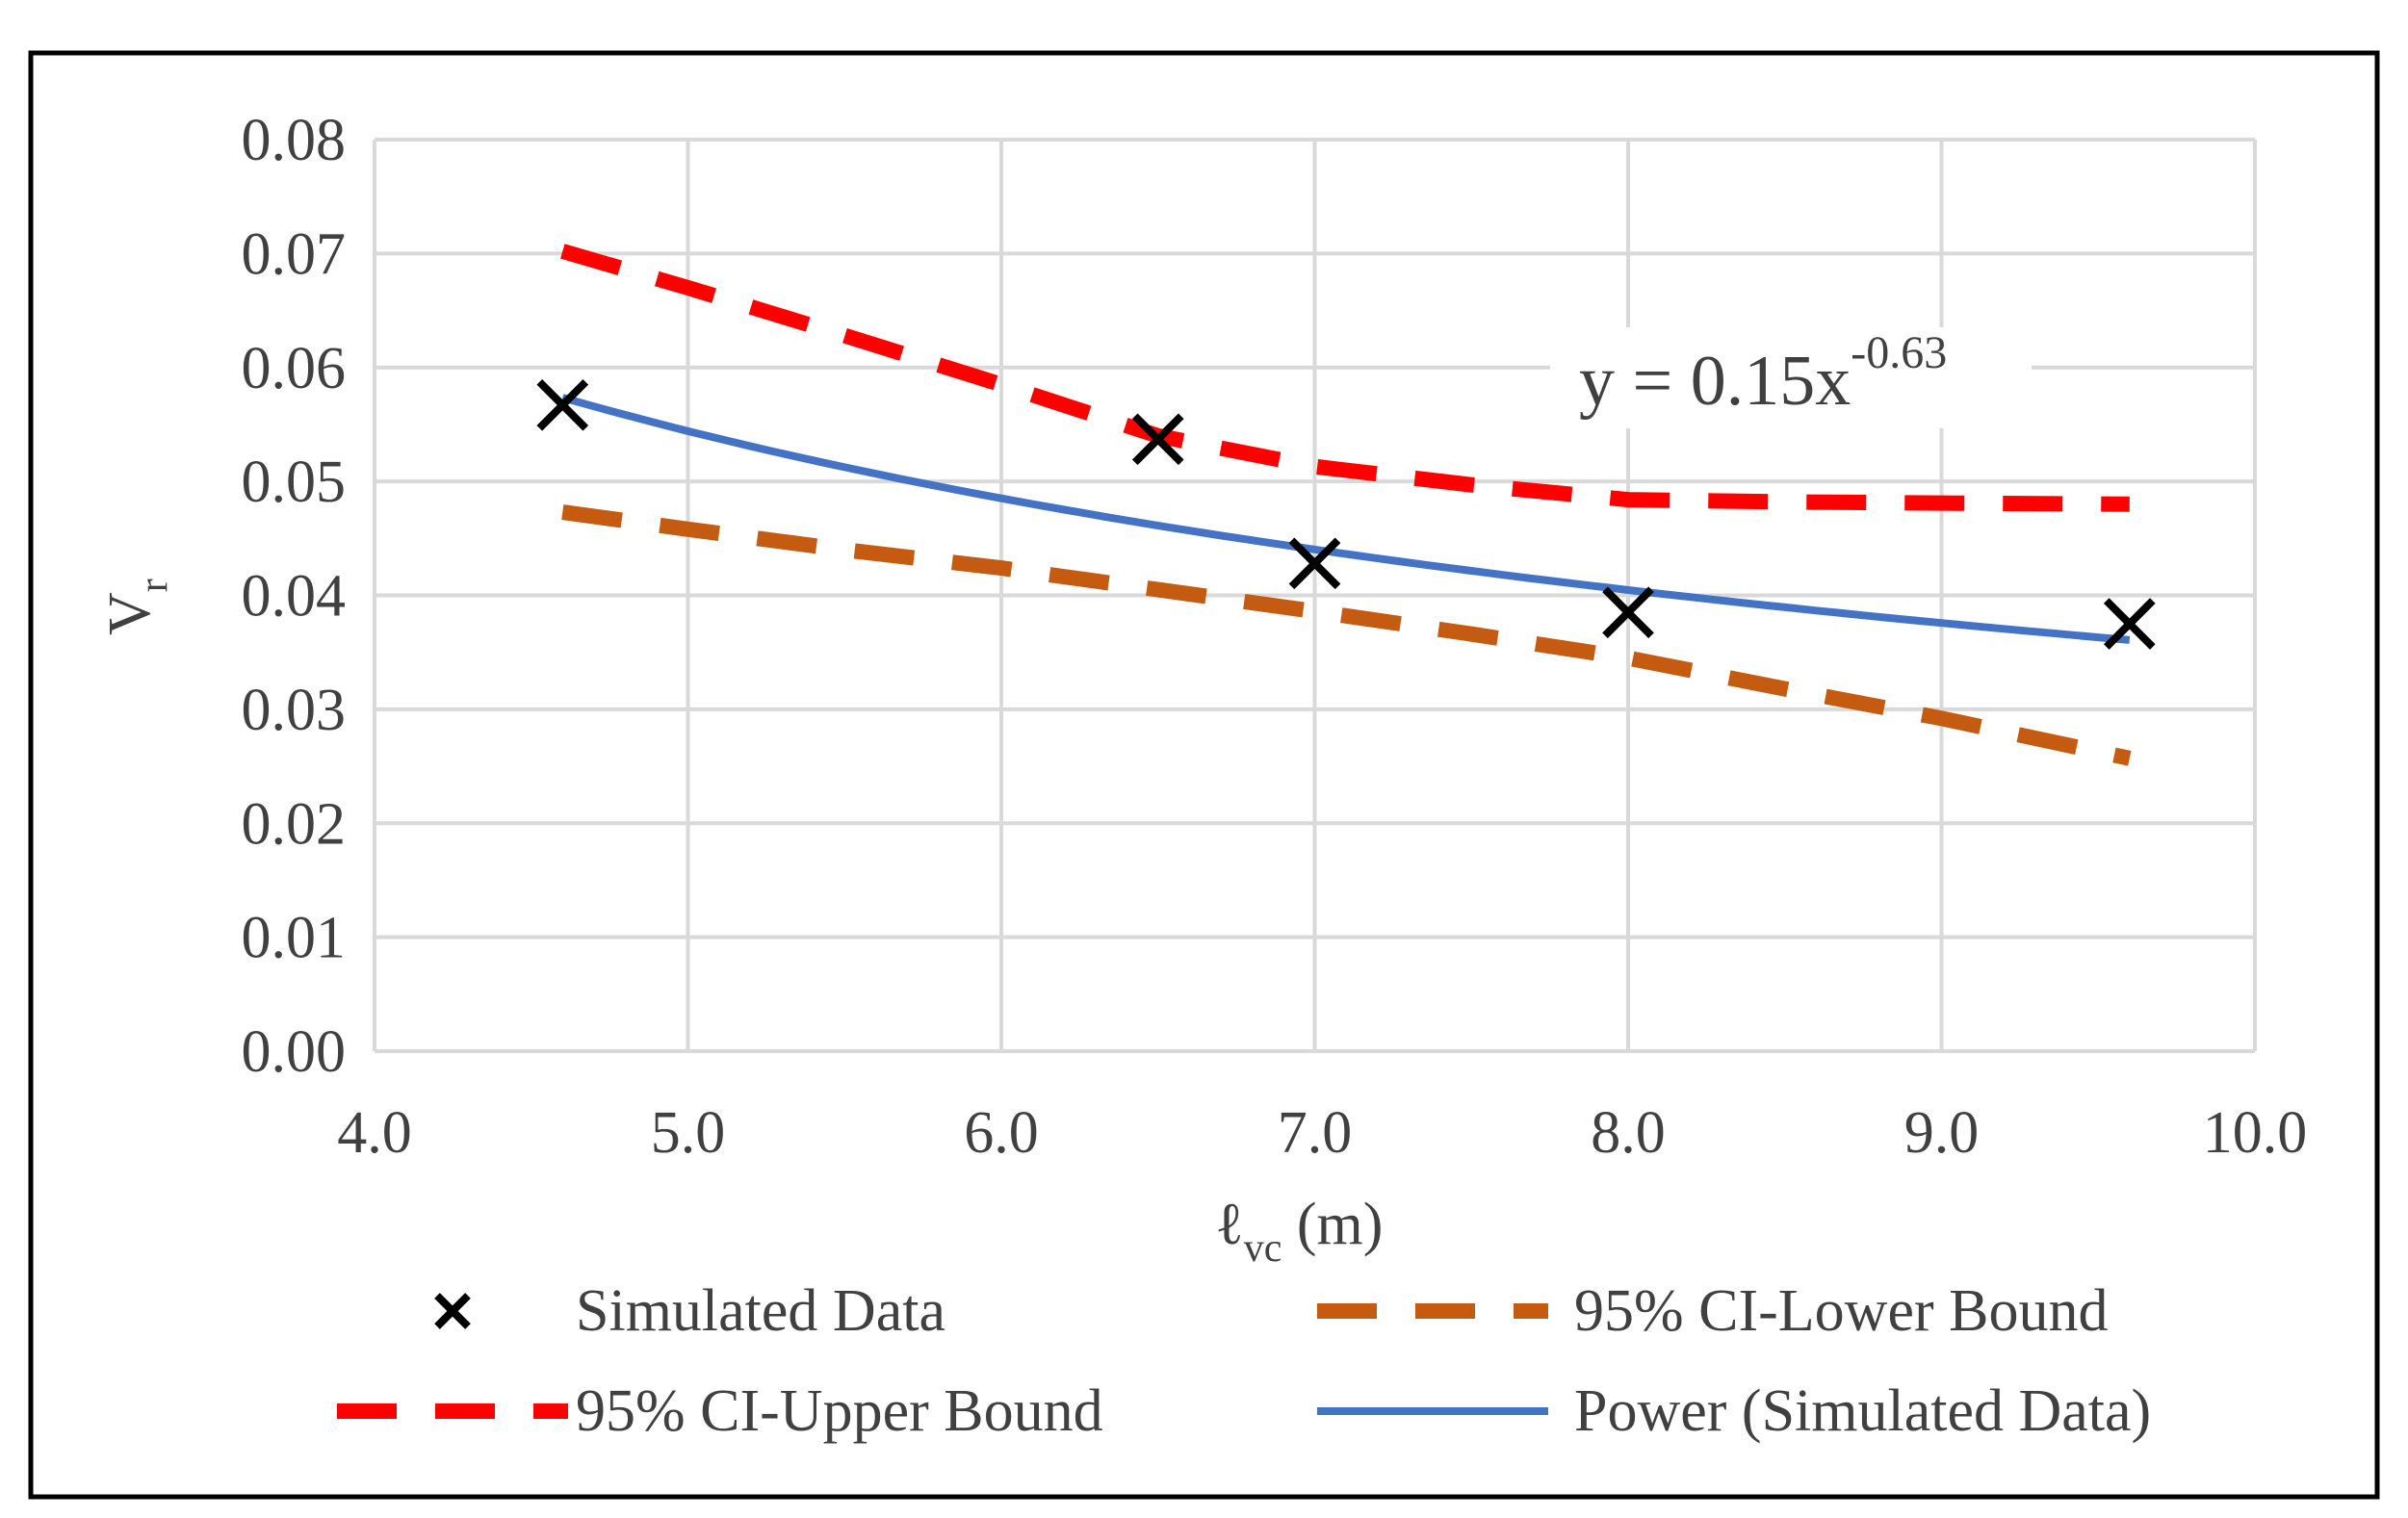  Describe the element at coordinates (1841, 1311) in the screenshot. I see `legend-label: 95% CI-Lower Bound` at that location.